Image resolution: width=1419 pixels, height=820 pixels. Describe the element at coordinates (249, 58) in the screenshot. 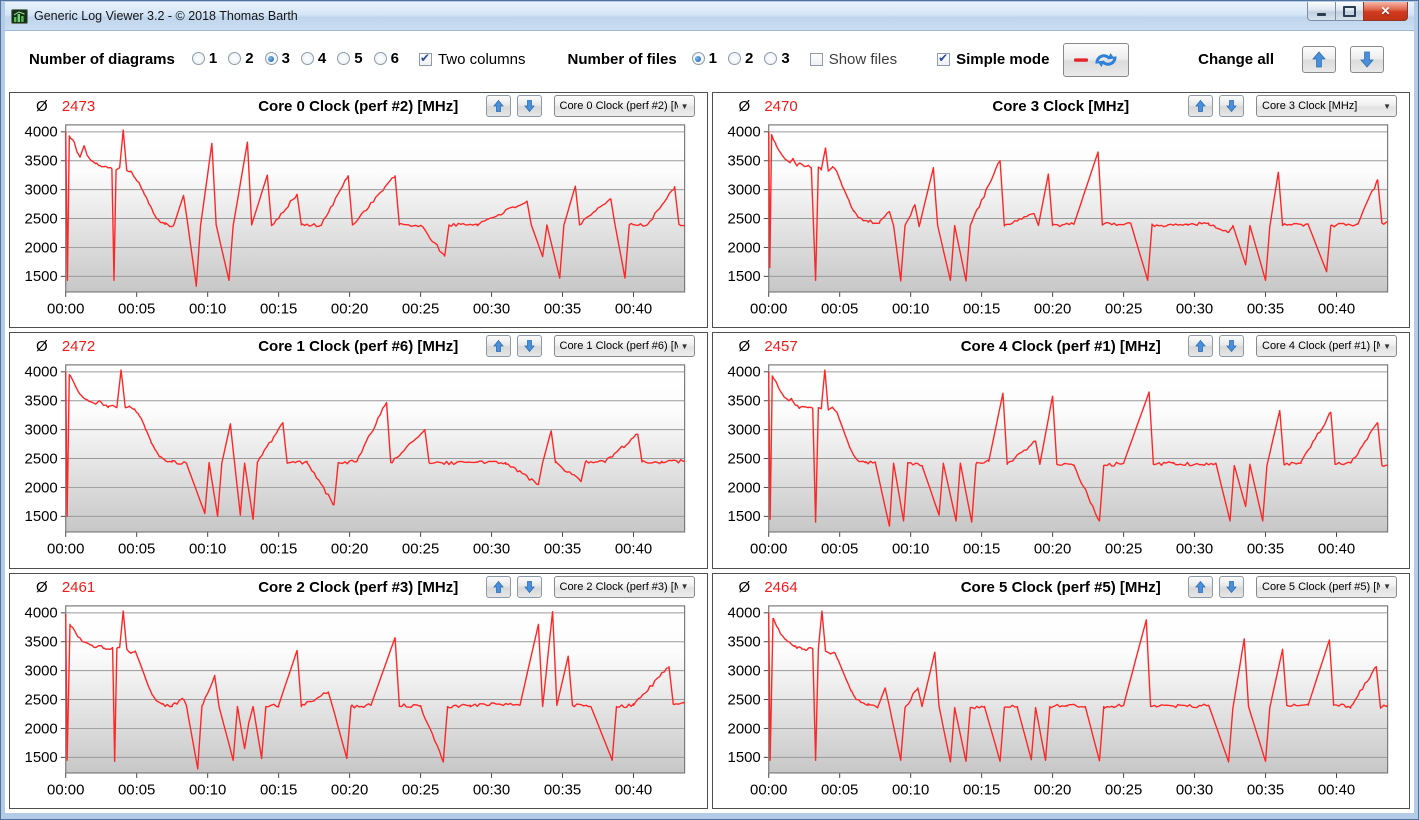

I see `diagram-count-label-2: 2` at that location.